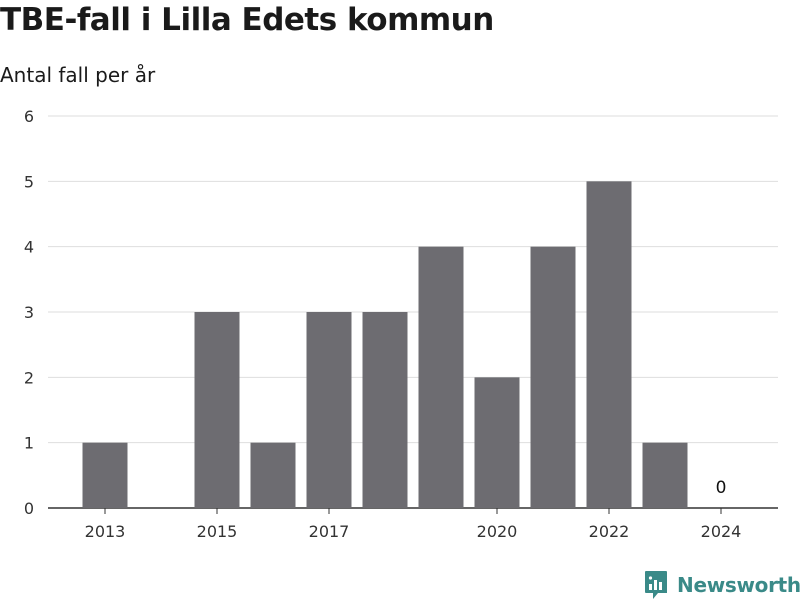 The height and width of the screenshot is (601, 800). Describe the element at coordinates (78, 75) in the screenshot. I see `chart-subtitle: Antal fall per år` at that location.